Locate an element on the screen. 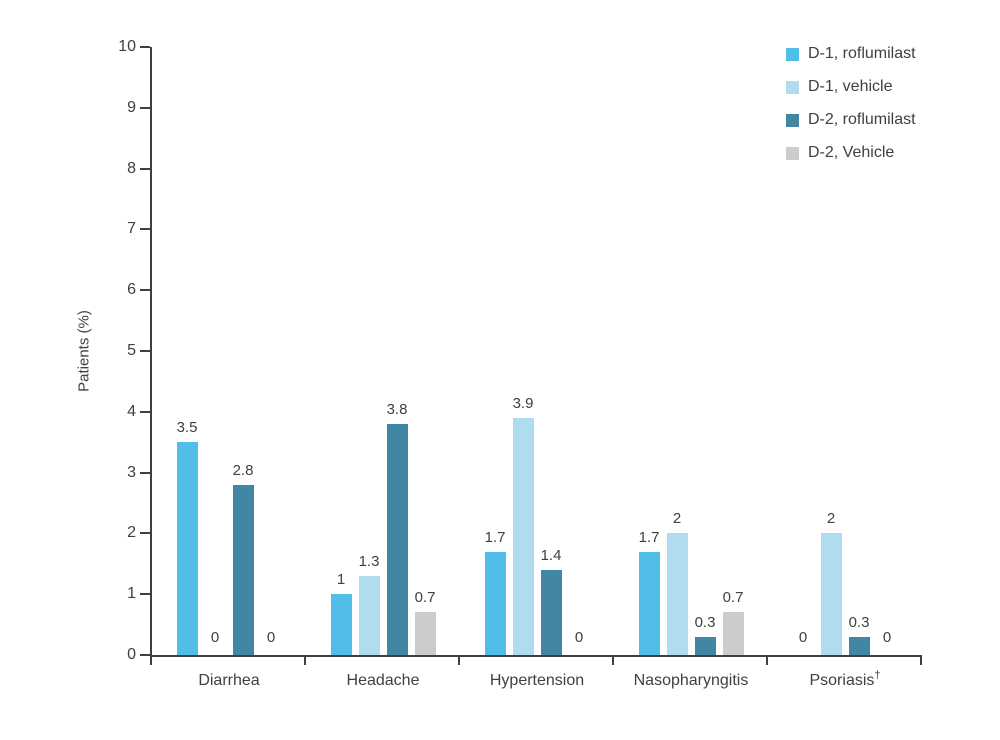 The width and height of the screenshot is (1000, 740). bar-value-label: 3.9 is located at coordinates (523, 403).